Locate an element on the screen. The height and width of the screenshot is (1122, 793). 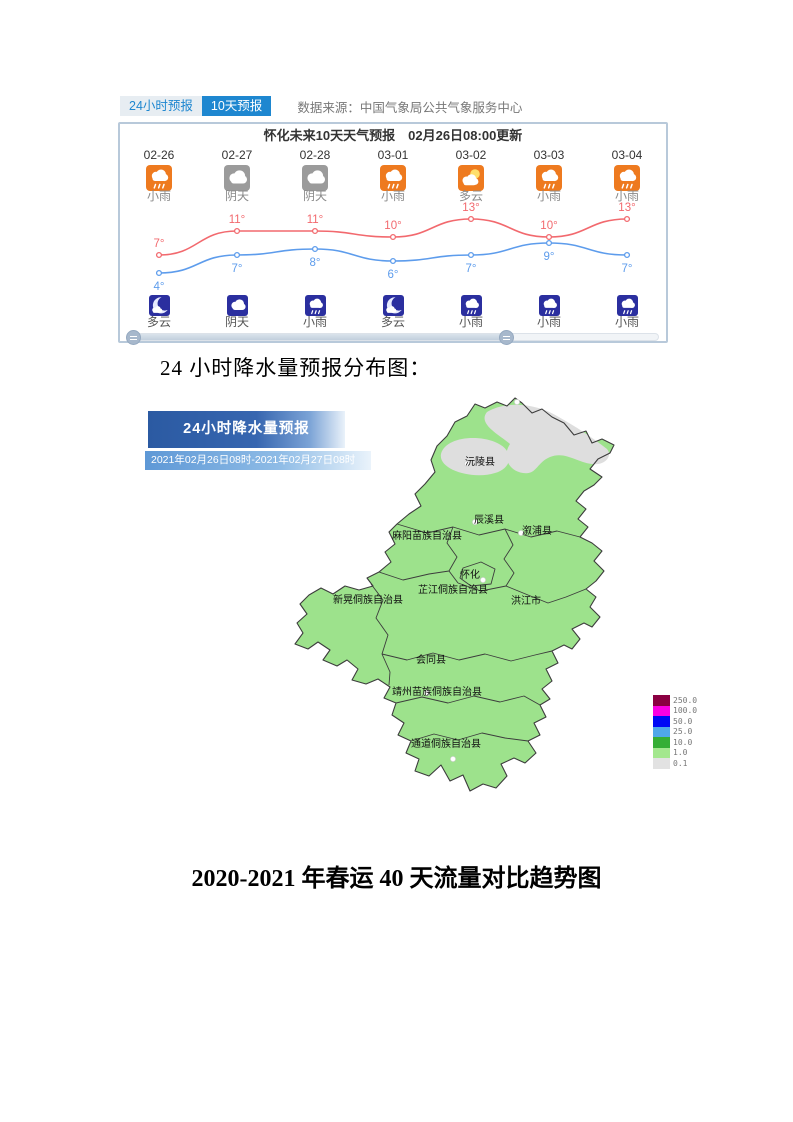
forecast-day-column: 03-04 小雨 is located at coordinates (627, 175).